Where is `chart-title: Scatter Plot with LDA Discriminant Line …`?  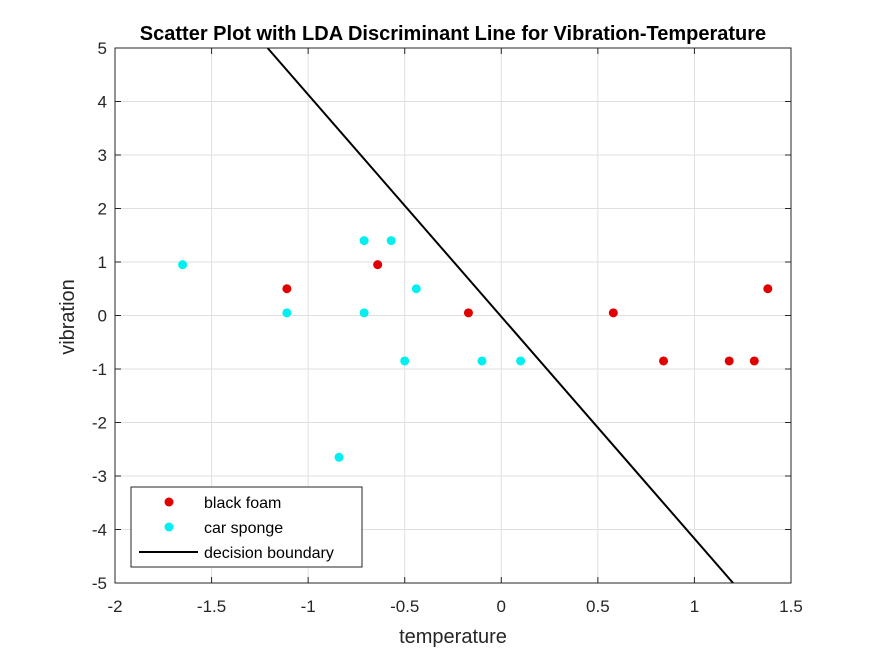
chart-title: Scatter Plot with LDA Discriminant Line … is located at coordinates (453, 34).